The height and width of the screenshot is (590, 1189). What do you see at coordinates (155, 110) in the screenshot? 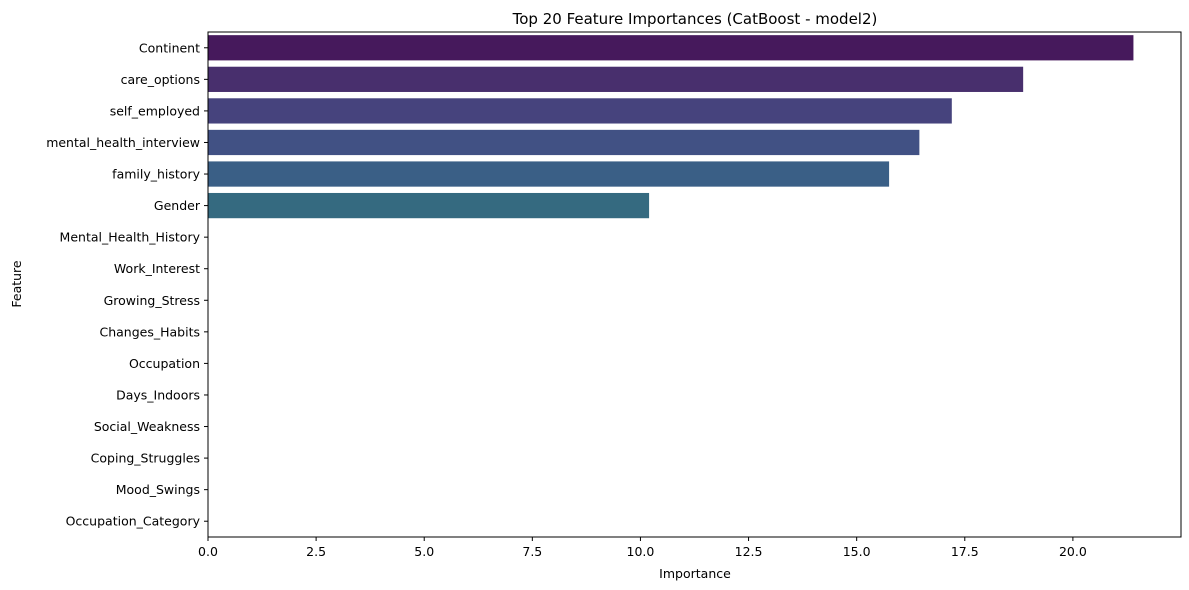
I see `y-tick-label: self_employed` at bounding box center [155, 110].